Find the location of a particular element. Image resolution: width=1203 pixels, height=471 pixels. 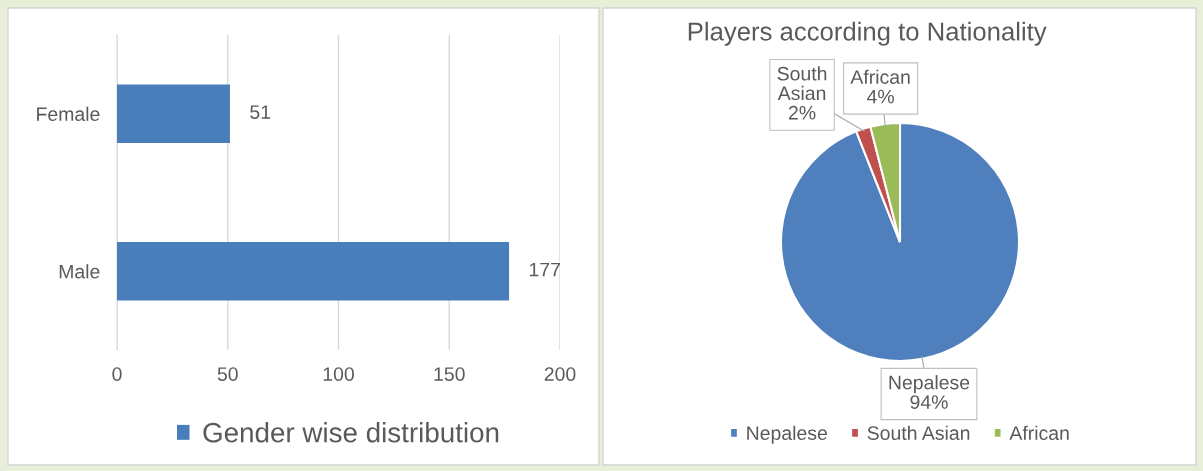

slice-label: South Asian is located at coordinates (802, 83).